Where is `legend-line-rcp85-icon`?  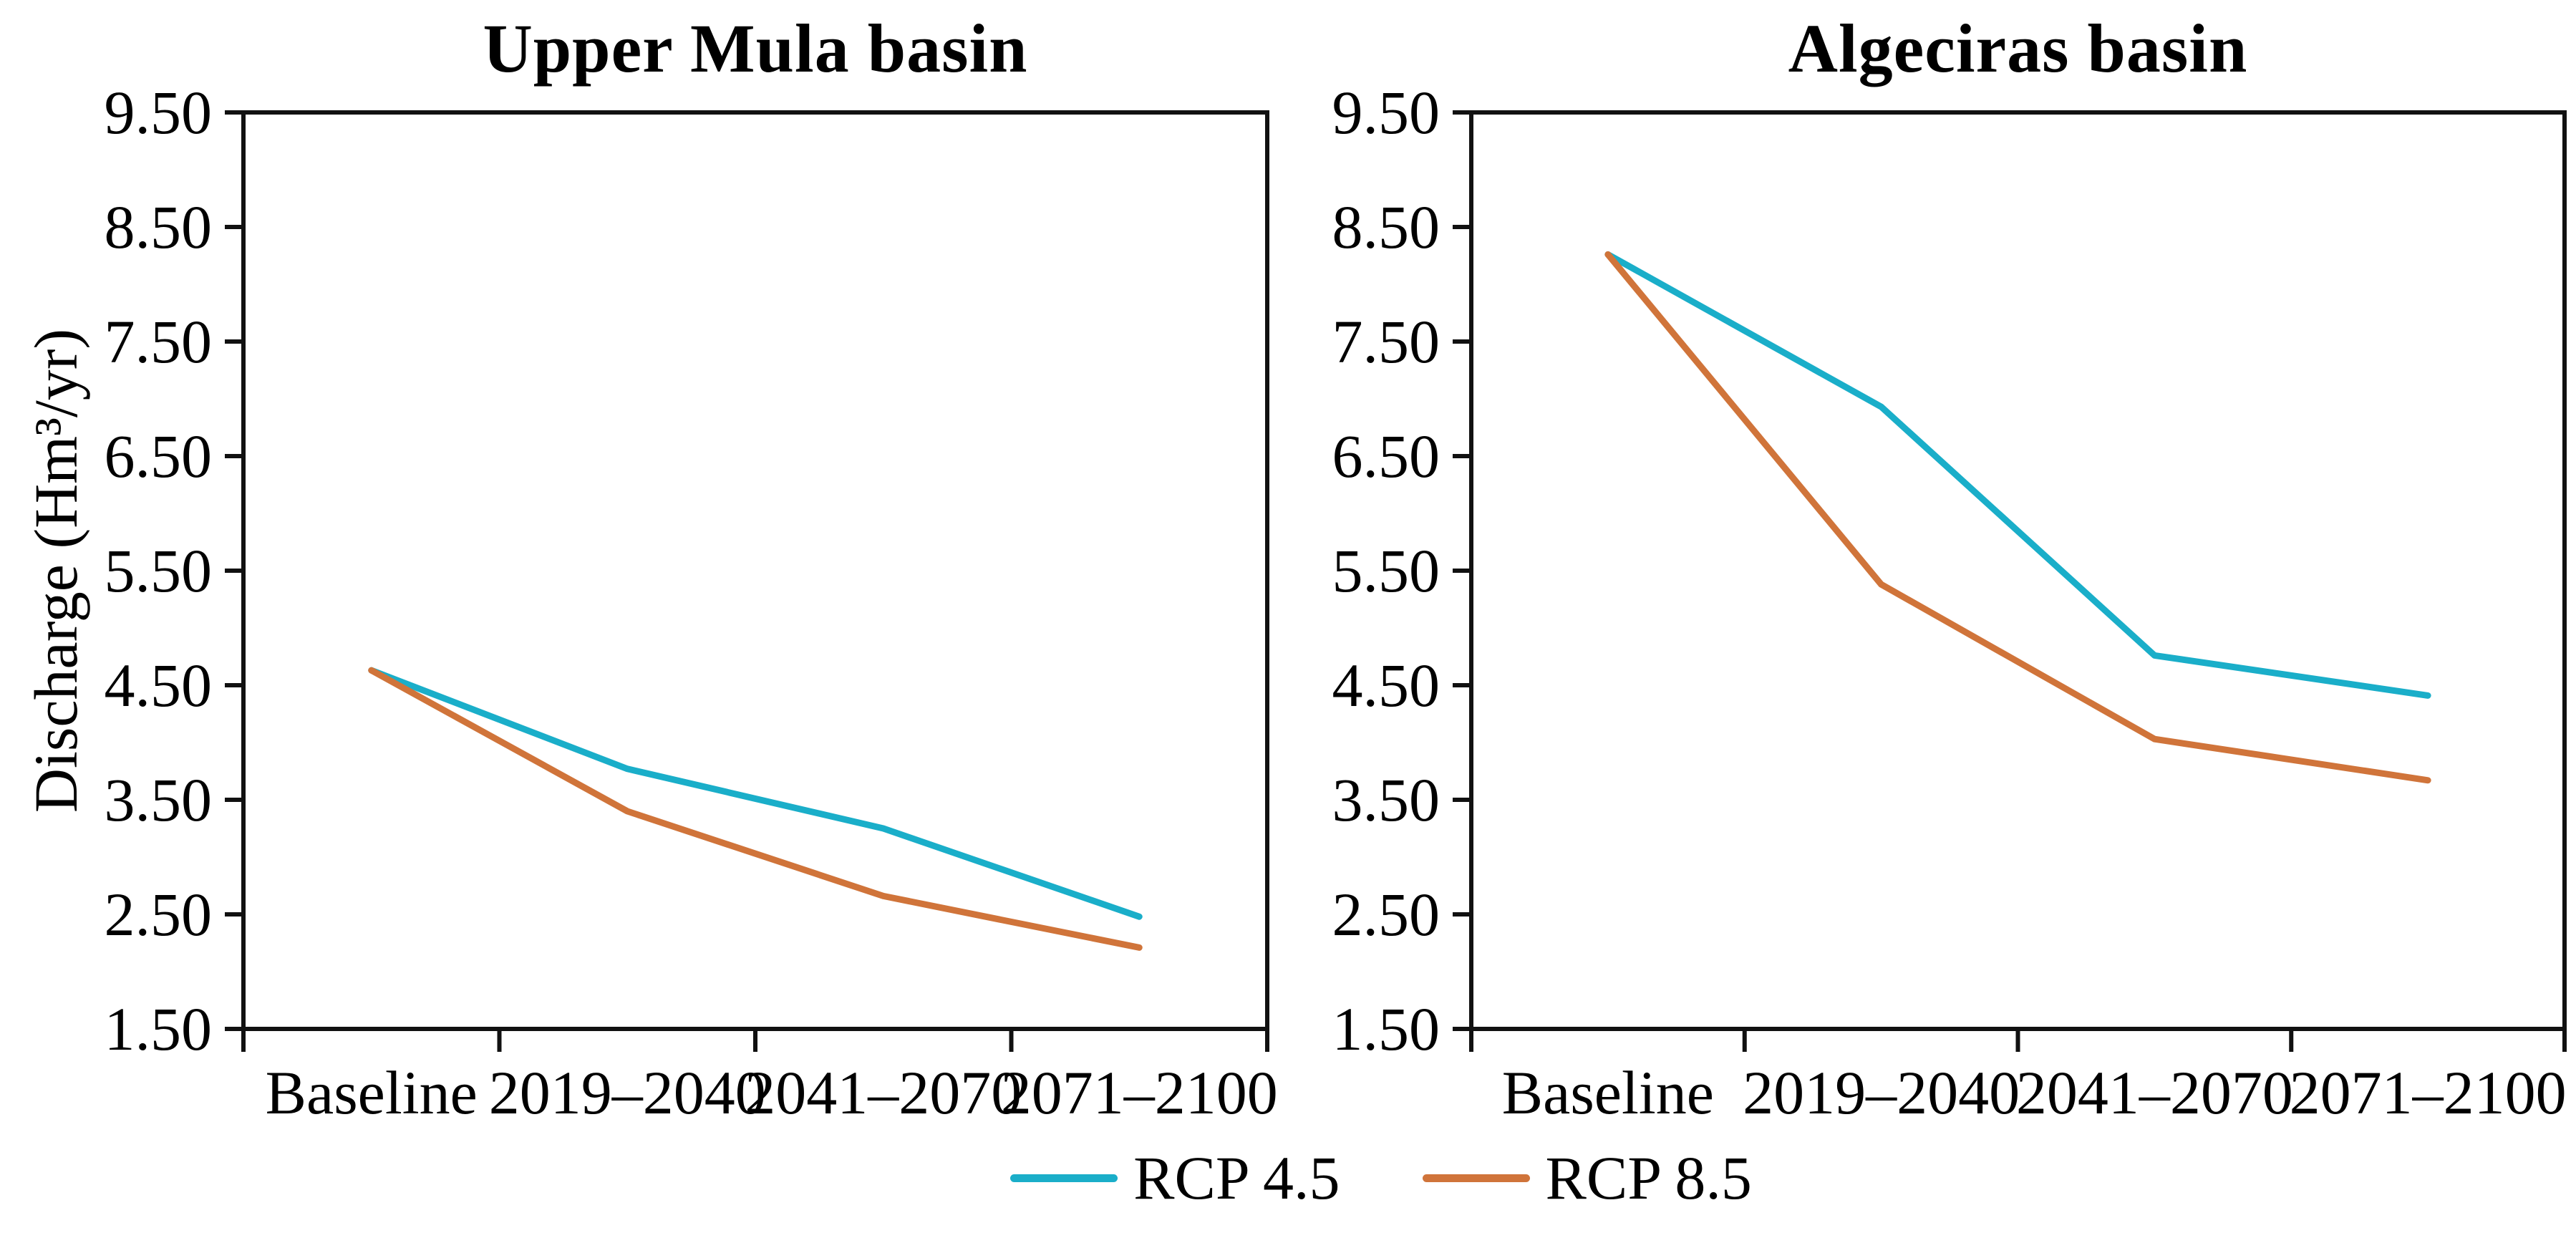
legend-line-rcp85-icon is located at coordinates (1476, 1178).